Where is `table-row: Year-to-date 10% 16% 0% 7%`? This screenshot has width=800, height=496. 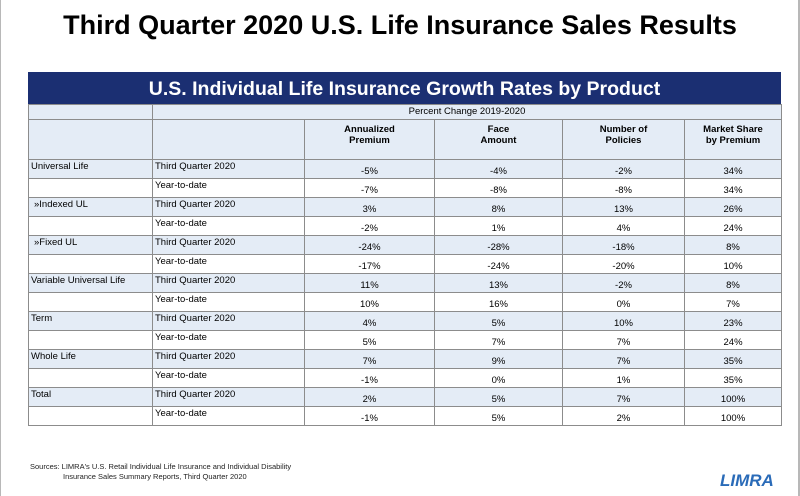 table-row: Year-to-date 10% 16% 0% 7% is located at coordinates (405, 302).